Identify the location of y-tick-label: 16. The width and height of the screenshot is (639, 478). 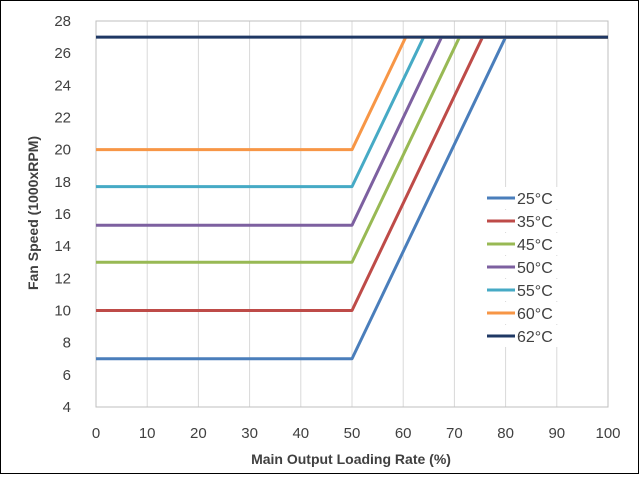
(62, 214).